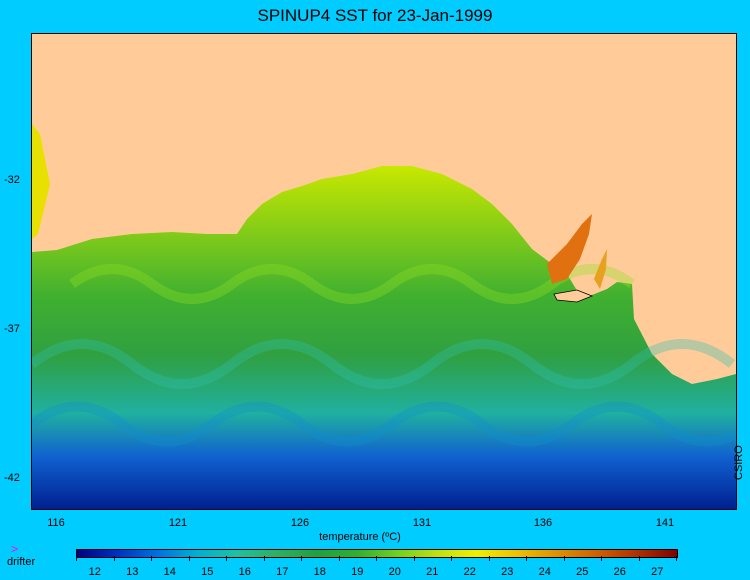  Describe the element at coordinates (357, 572) in the screenshot. I see `colorbar-tick-label: 19` at that location.